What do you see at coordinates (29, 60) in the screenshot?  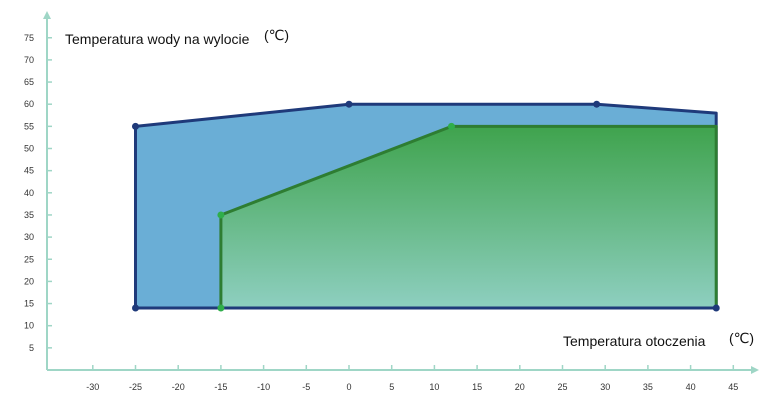 I see `y-tick-label: 70` at bounding box center [29, 60].